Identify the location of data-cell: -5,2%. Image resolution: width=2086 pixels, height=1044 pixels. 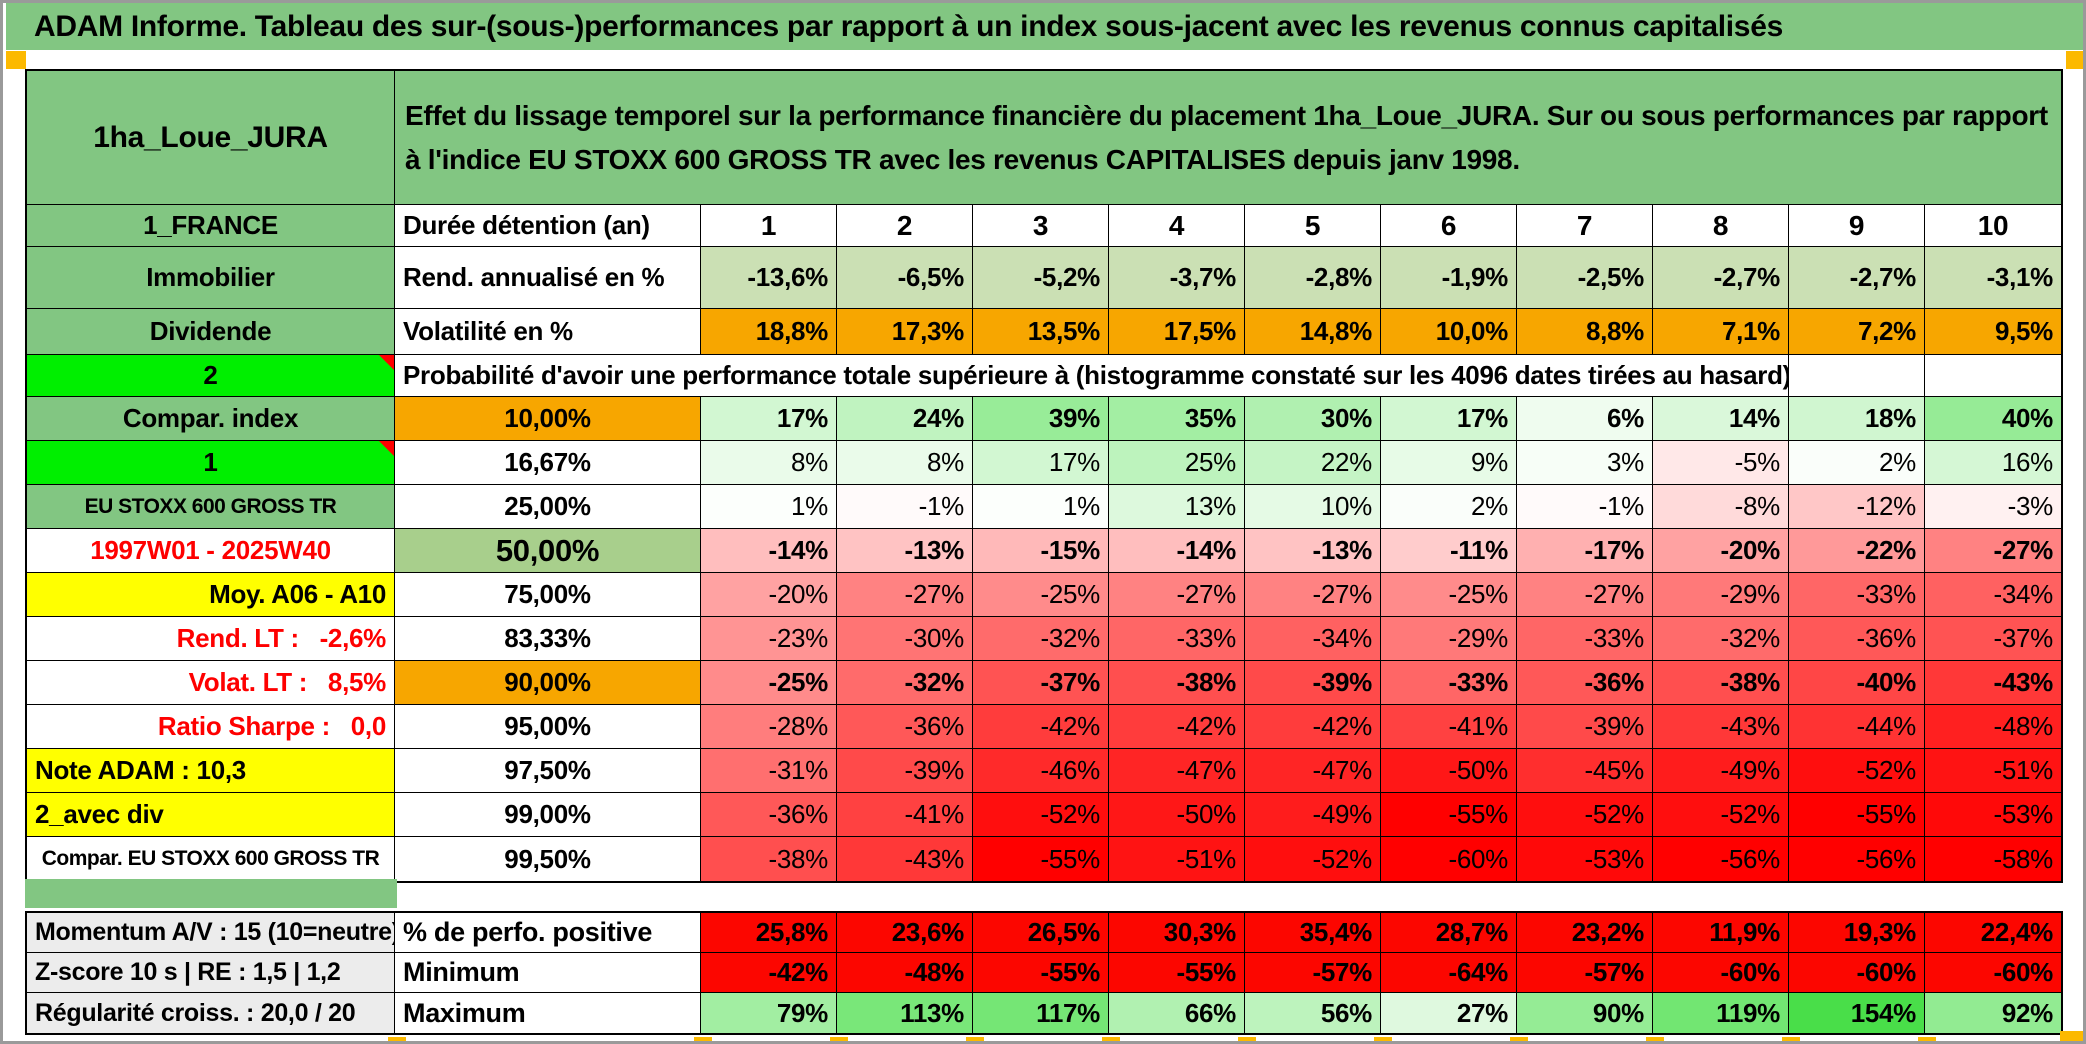
(1041, 278).